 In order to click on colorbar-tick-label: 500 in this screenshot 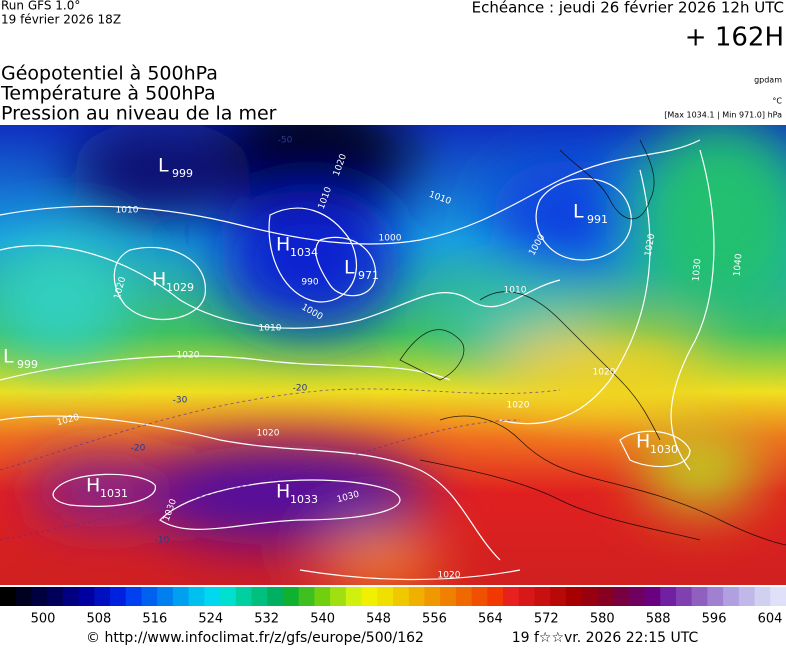, I will do `click(43, 619)`.